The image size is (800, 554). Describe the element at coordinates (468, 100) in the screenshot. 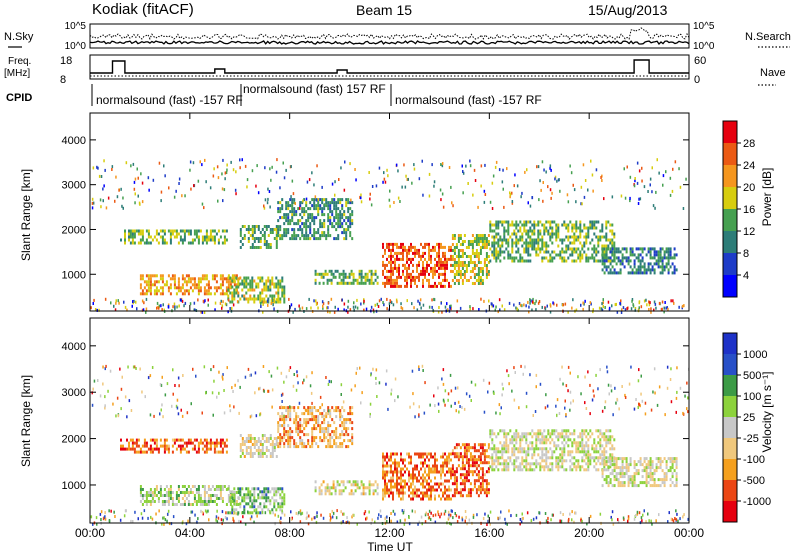

I see `cpid-segment-3: normalsound (fast) -157 RF` at that location.